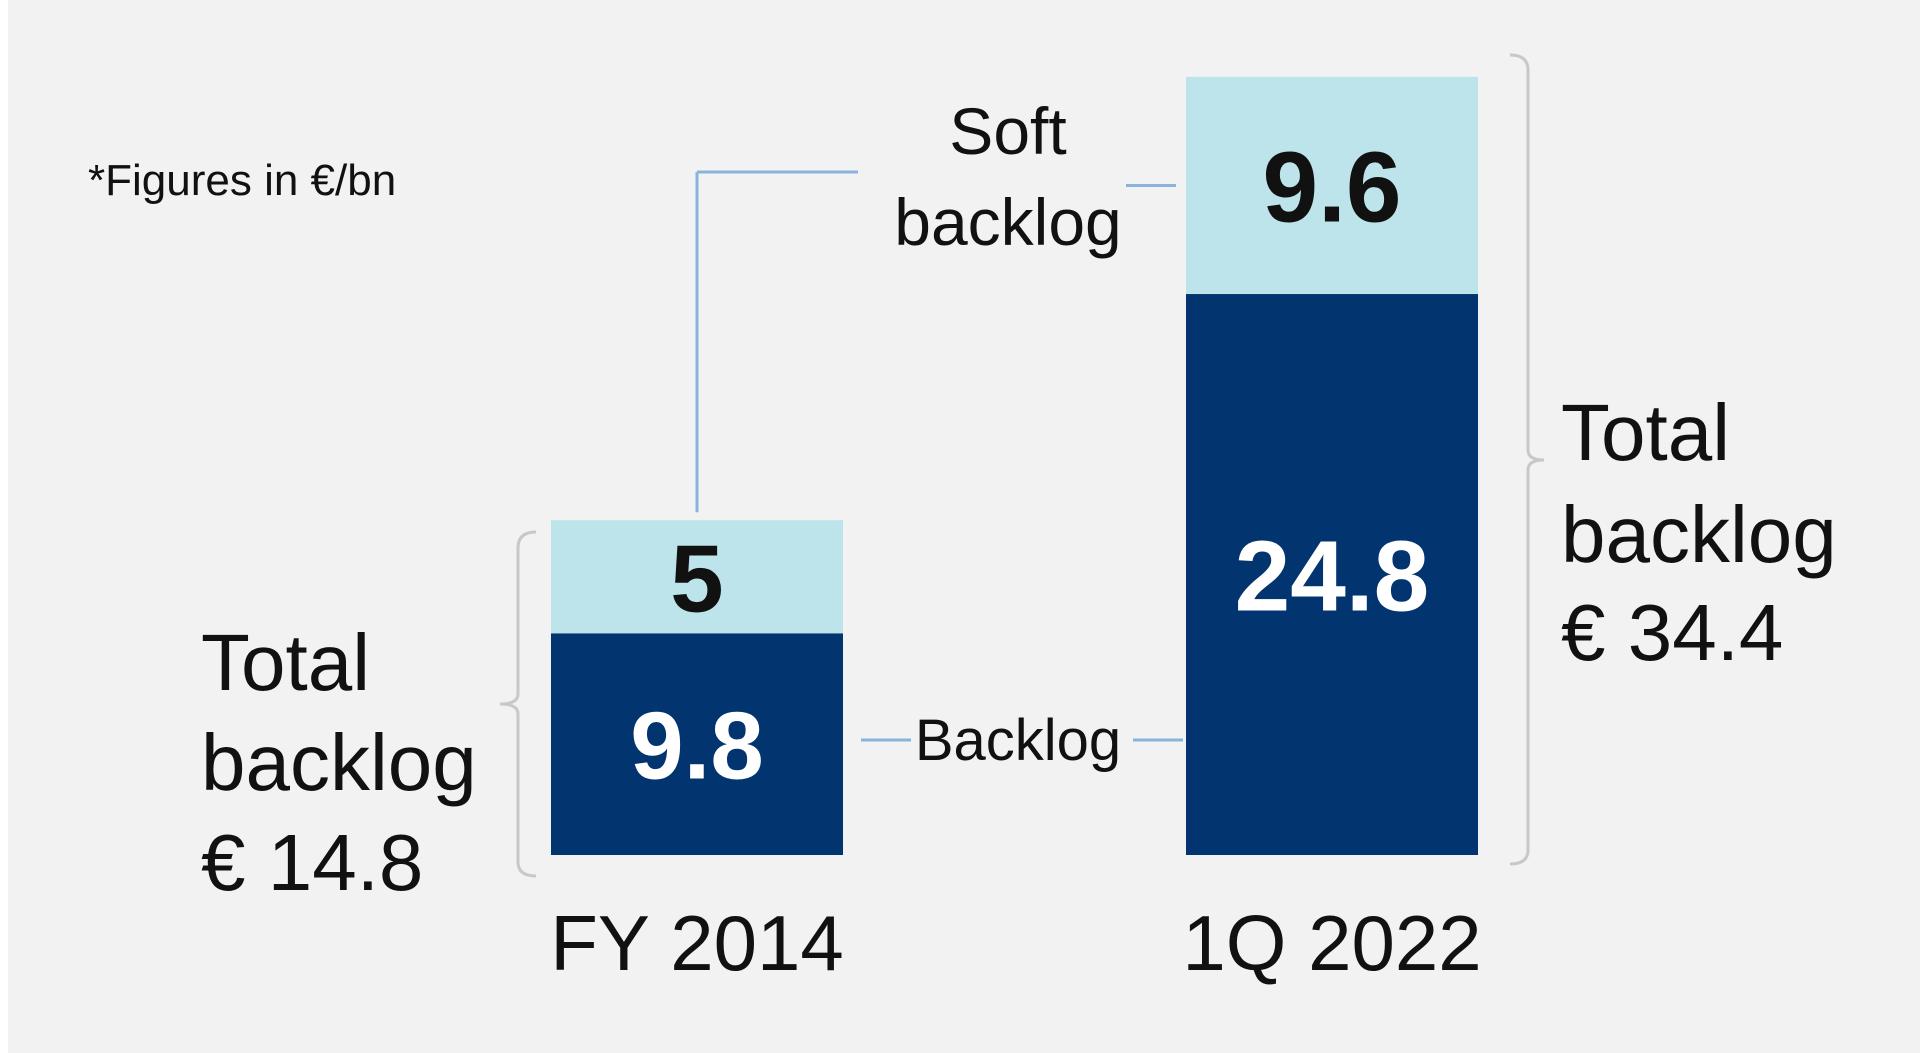  What do you see at coordinates (518, 704) in the screenshot?
I see `total-brace-left` at bounding box center [518, 704].